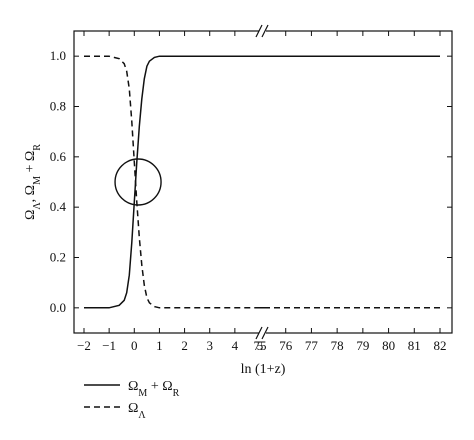 The height and width of the screenshot is (440, 474). I want to click on x-tick-label: 75, so click(260, 345).